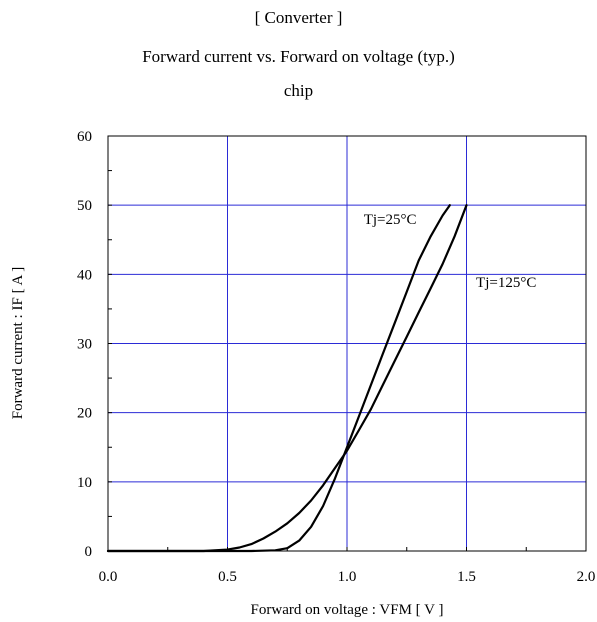 This screenshot has width=597, height=622. What do you see at coordinates (347, 610) in the screenshot?
I see `x-axis-label: Forward on voltage : VFM [ V ]` at bounding box center [347, 610].